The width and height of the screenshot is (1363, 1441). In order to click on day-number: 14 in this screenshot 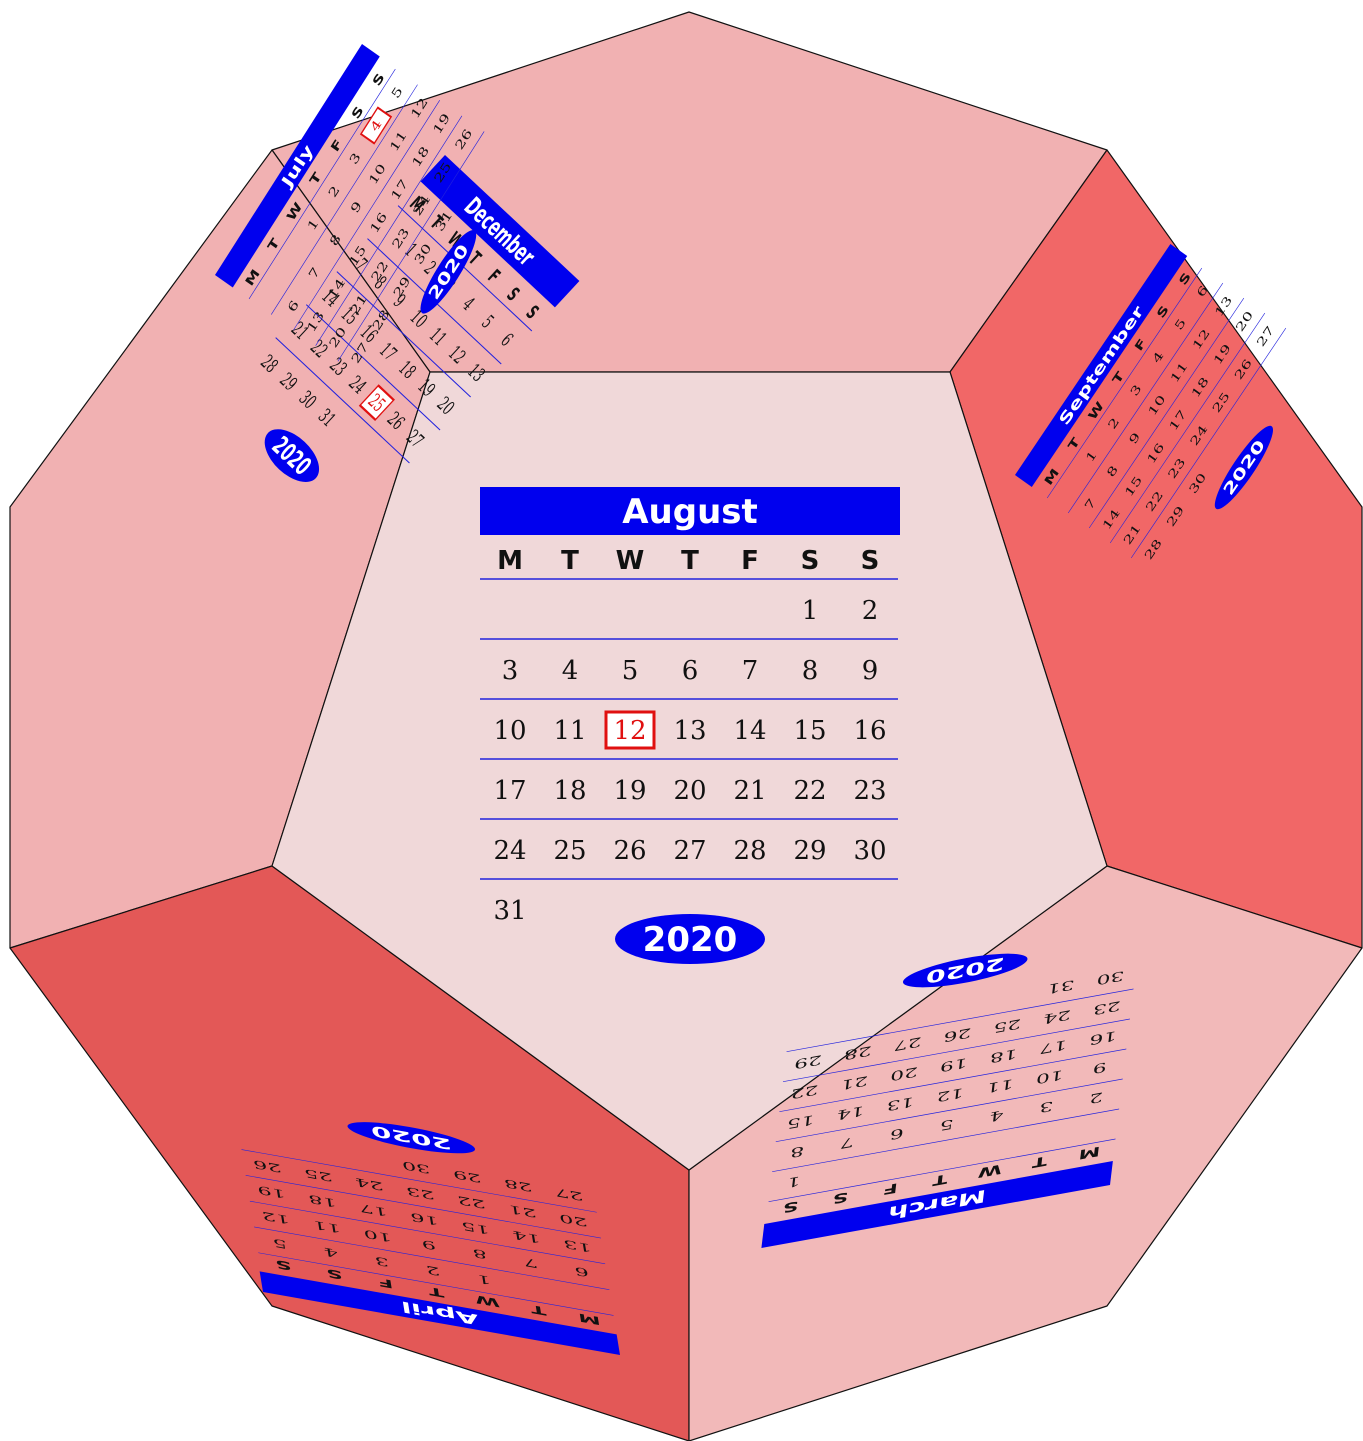, I will do `click(526, 1237)`.